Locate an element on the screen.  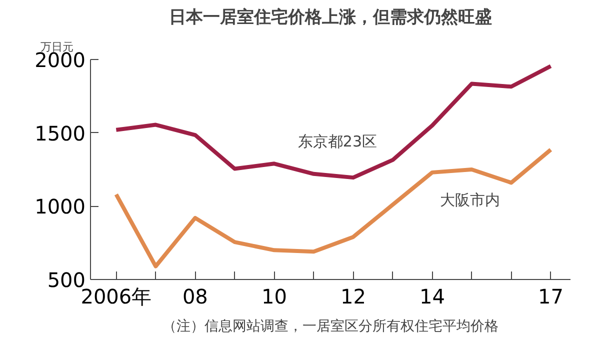
x-tick-label: 10 is located at coordinates (274, 296).